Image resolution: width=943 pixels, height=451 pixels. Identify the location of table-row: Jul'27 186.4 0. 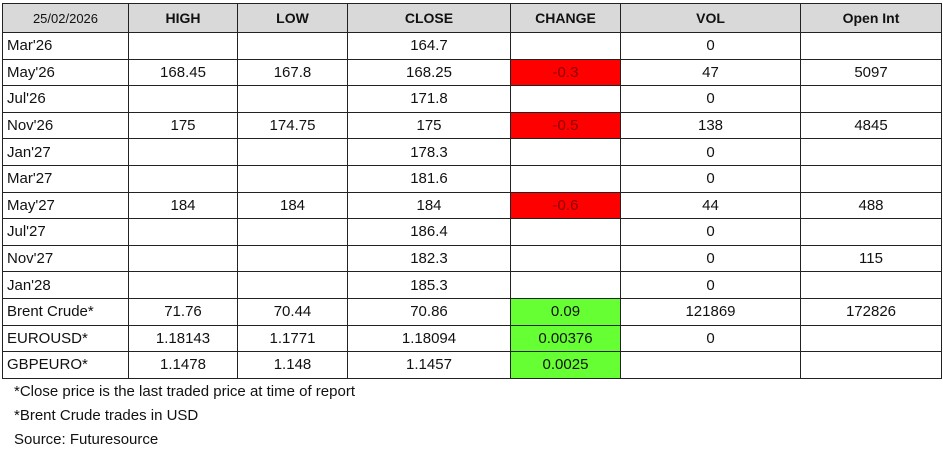
(472, 232).